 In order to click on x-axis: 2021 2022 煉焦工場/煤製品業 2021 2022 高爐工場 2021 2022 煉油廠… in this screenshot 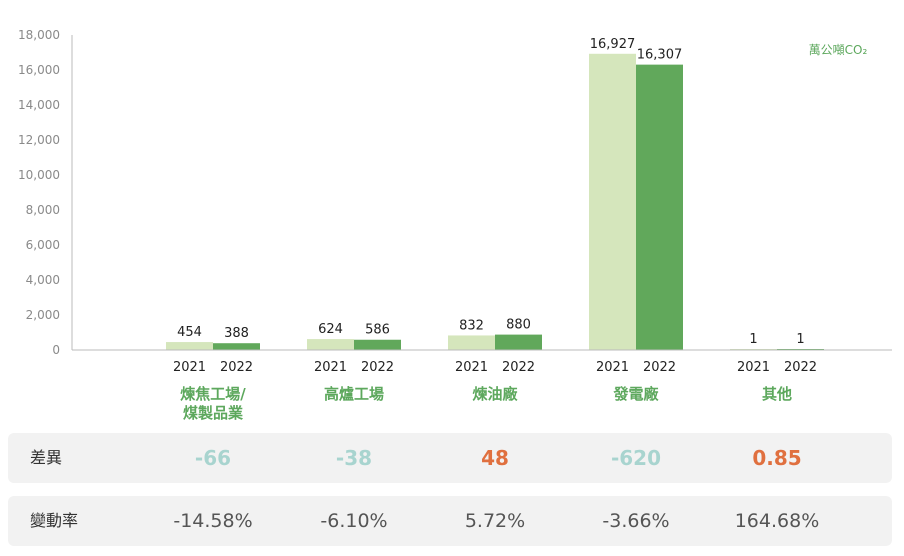, I will do `click(482, 385)`.